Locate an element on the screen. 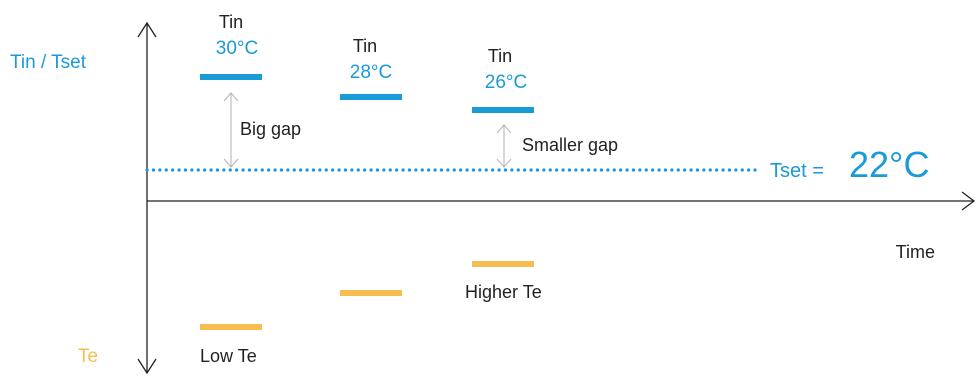 This screenshot has height=376, width=976. big-gap-arrow-bottom-head is located at coordinates (231, 163).